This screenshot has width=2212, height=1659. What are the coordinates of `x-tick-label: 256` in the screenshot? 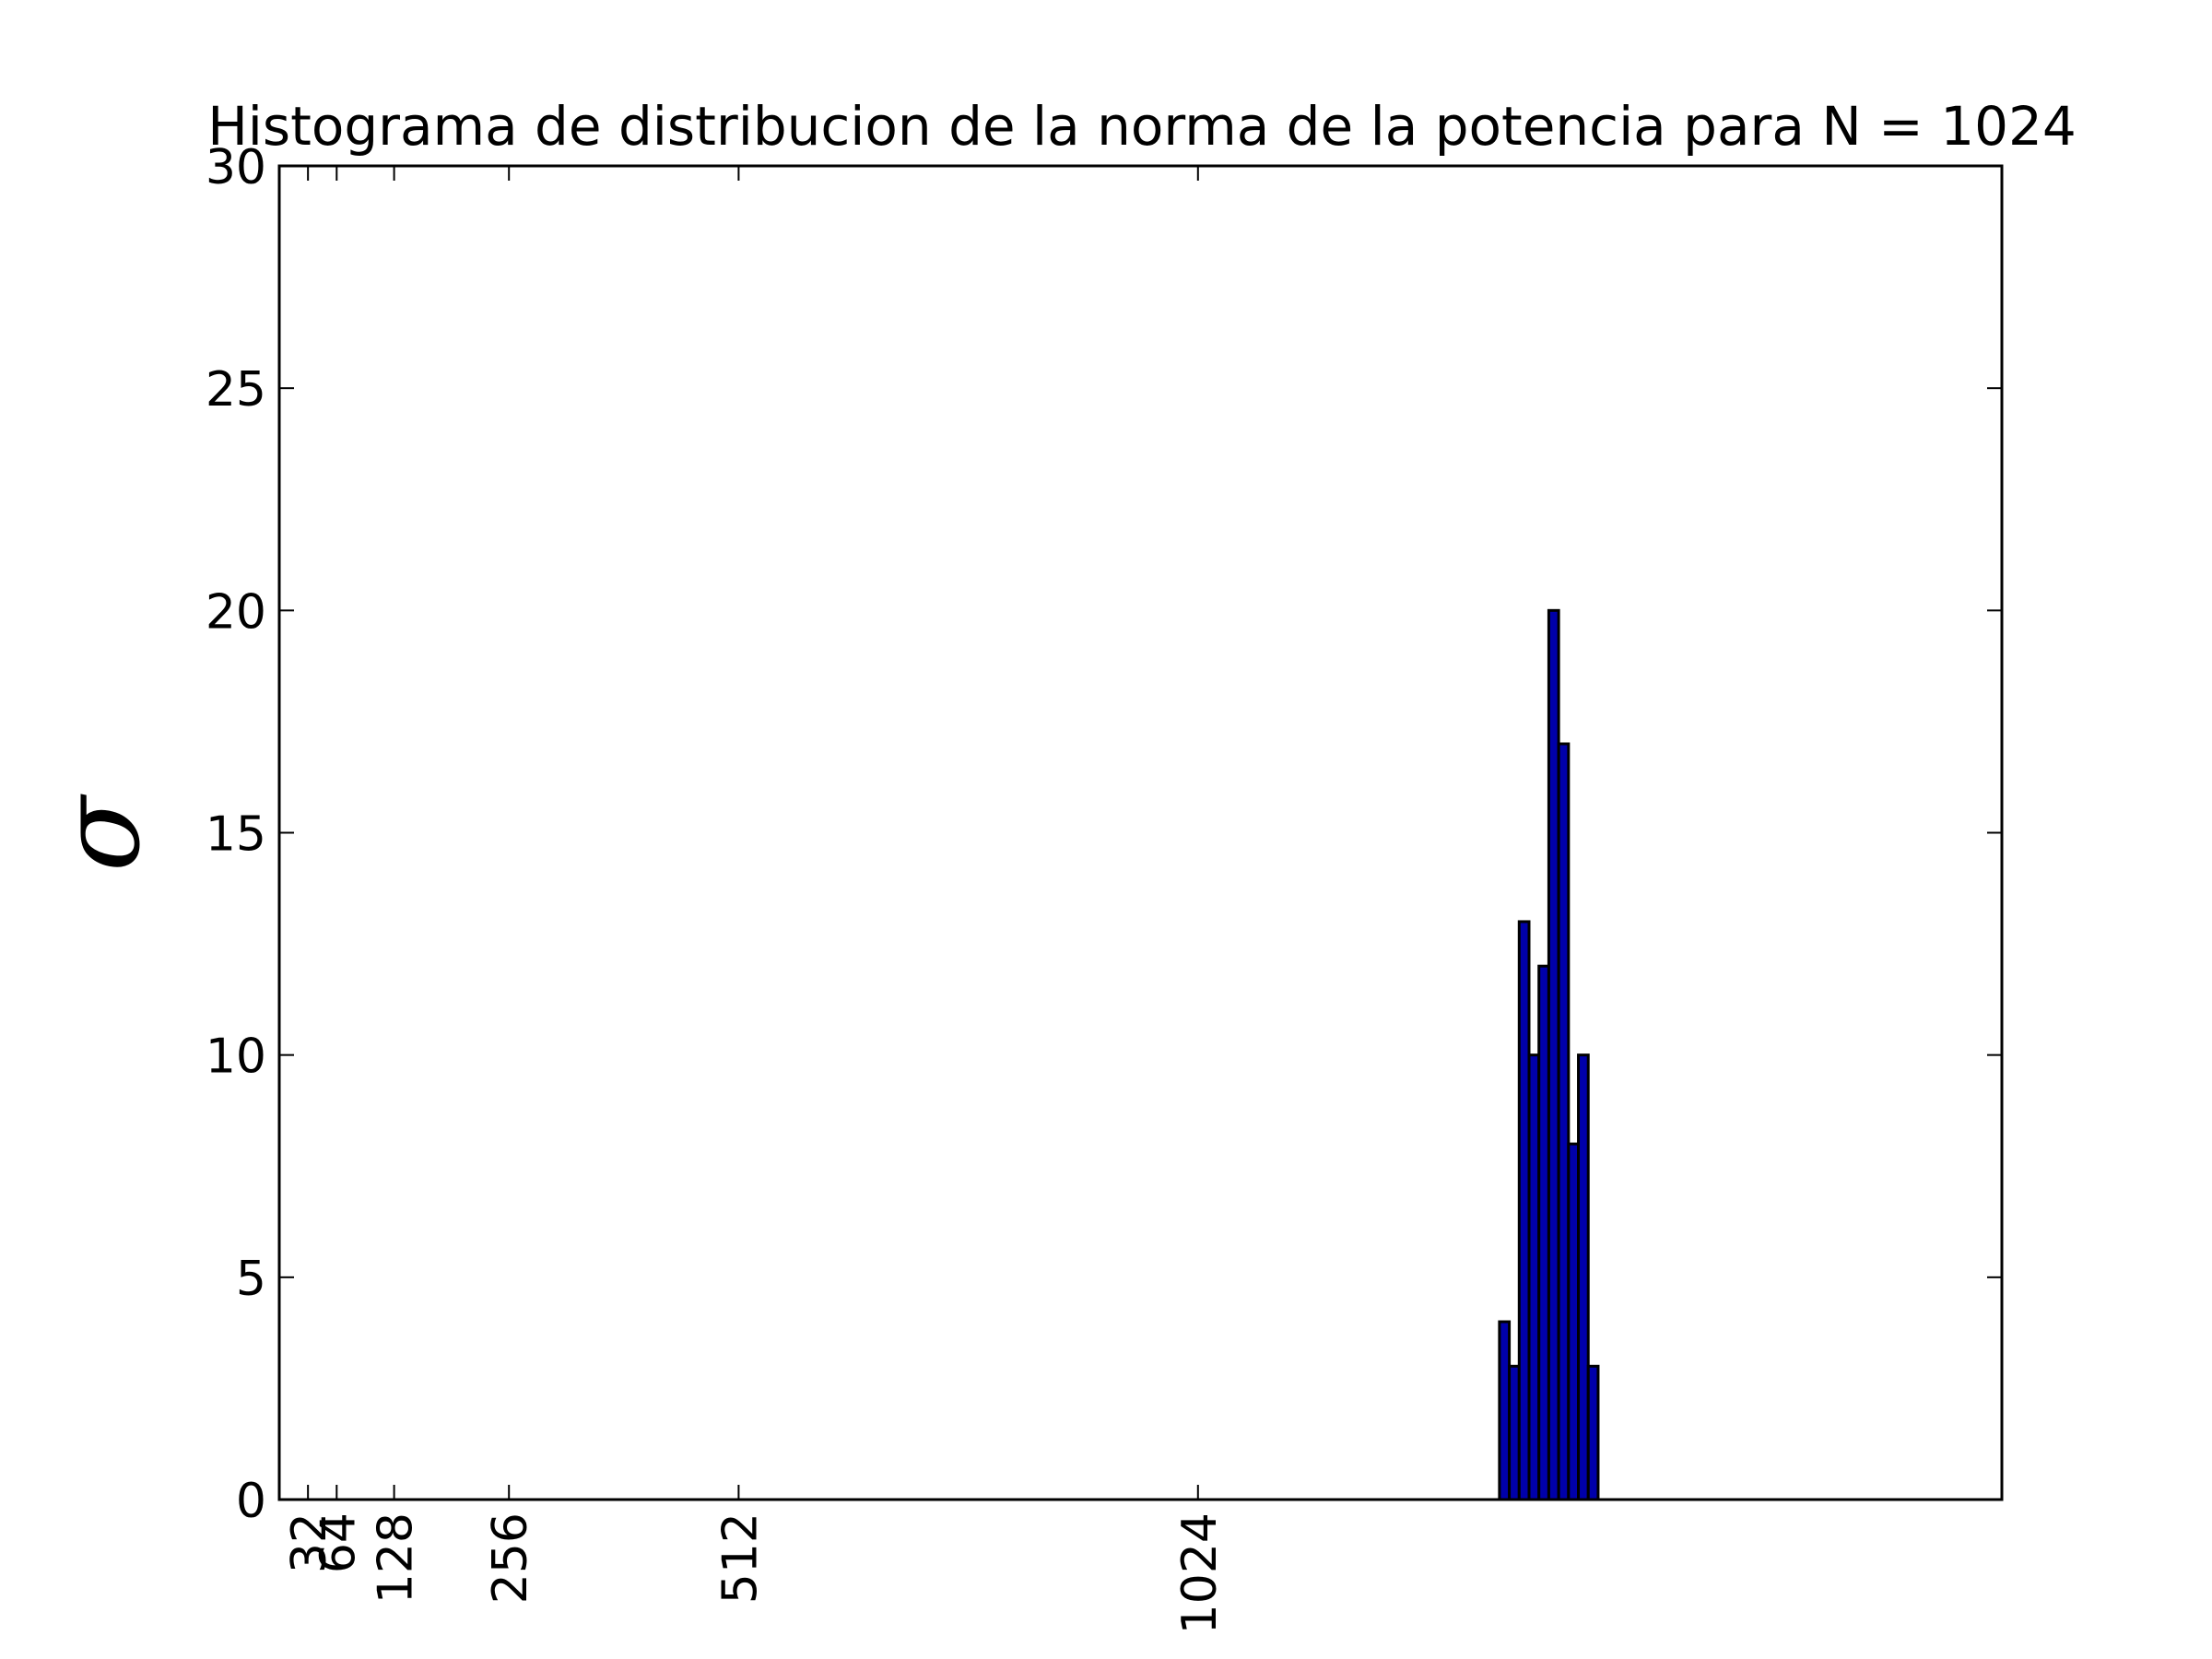 It's located at (510, 1558).